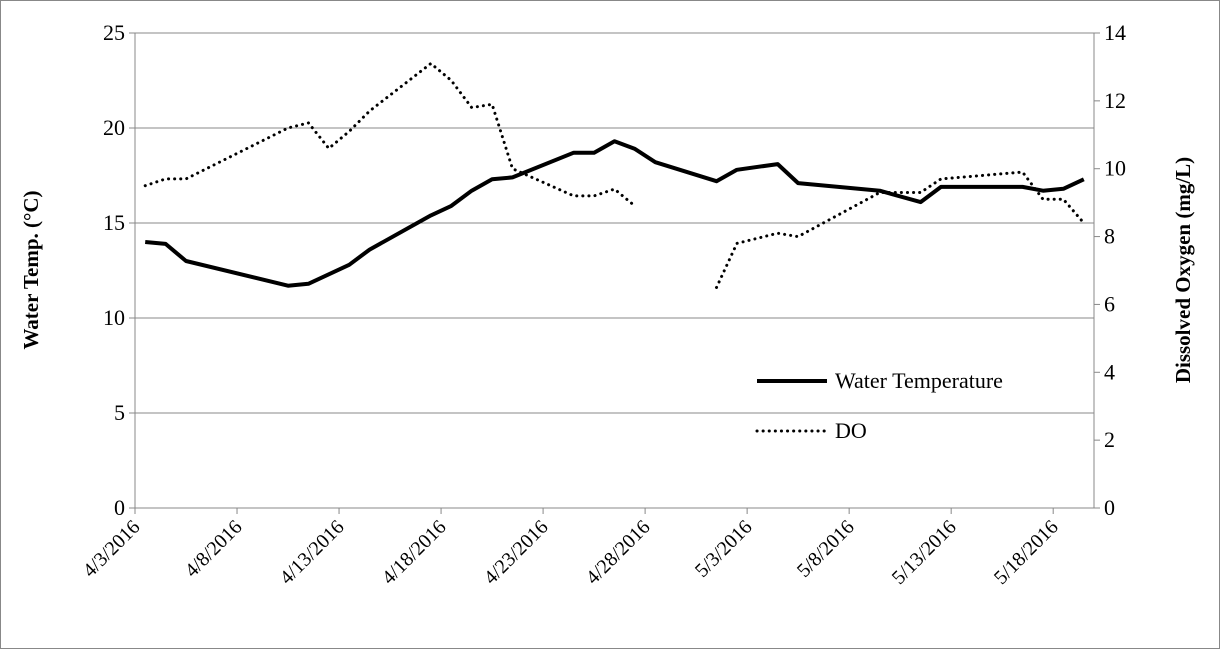  Describe the element at coordinates (919, 380) in the screenshot. I see `legend-label: Water Temperature` at that location.